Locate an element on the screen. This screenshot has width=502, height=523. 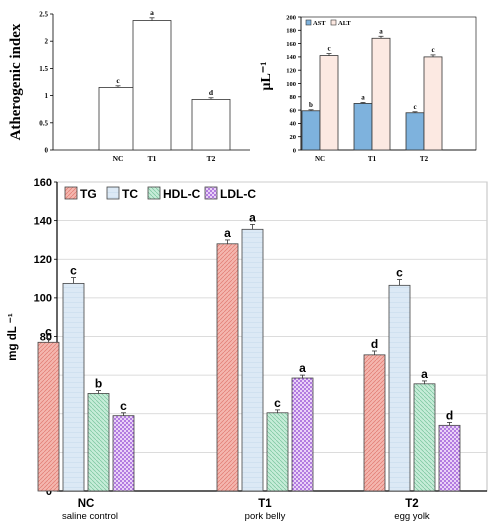
chart3-y-tick-label: 80 is located at coordinates (46, 337).